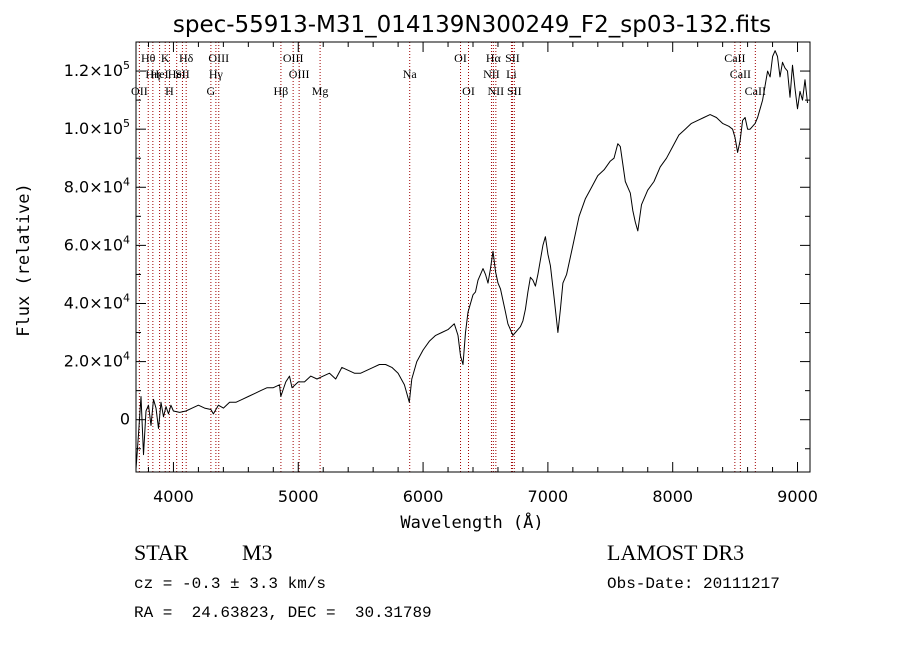  I want to click on line-label-18: OI, so click(468, 91).